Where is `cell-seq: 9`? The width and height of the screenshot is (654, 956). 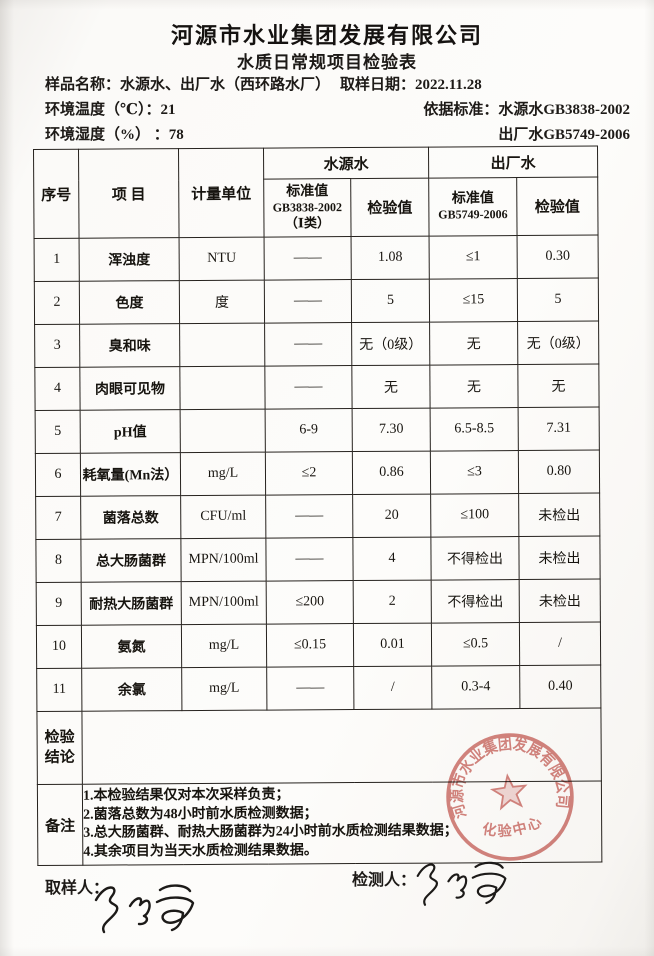
cell-seq: 9 is located at coordinates (59, 604).